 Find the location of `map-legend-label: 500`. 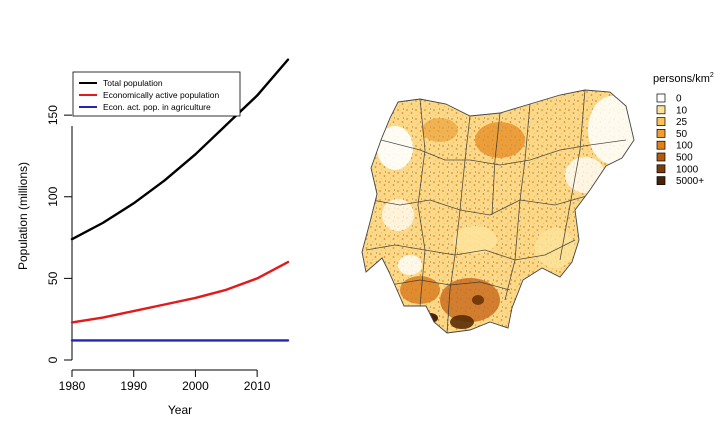

map-legend-label: 500 is located at coordinates (684, 158).